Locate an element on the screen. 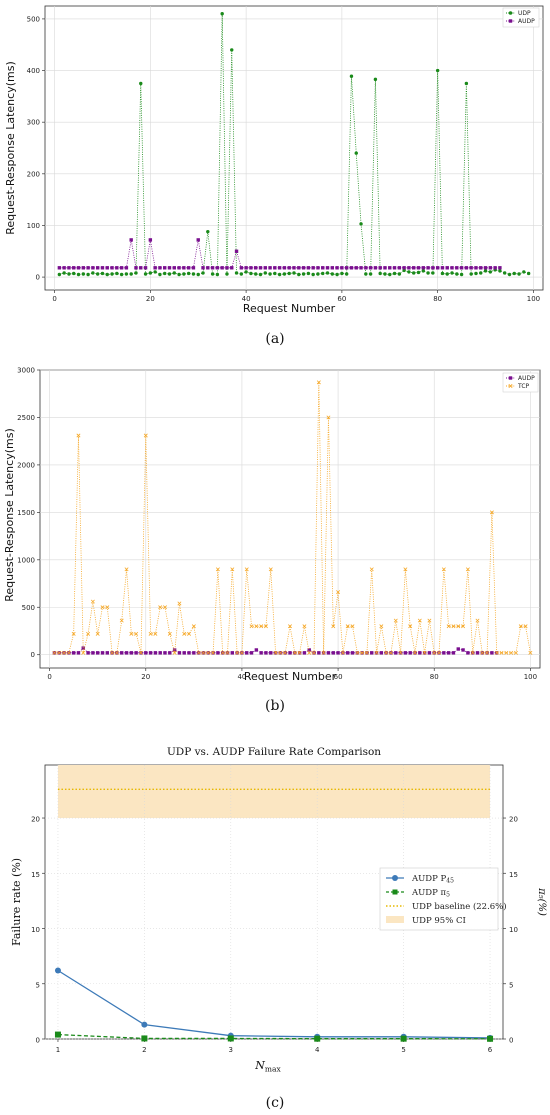 The height and width of the screenshot is (1115, 550). y-tick-label: 300 is located at coordinates (33, 123).